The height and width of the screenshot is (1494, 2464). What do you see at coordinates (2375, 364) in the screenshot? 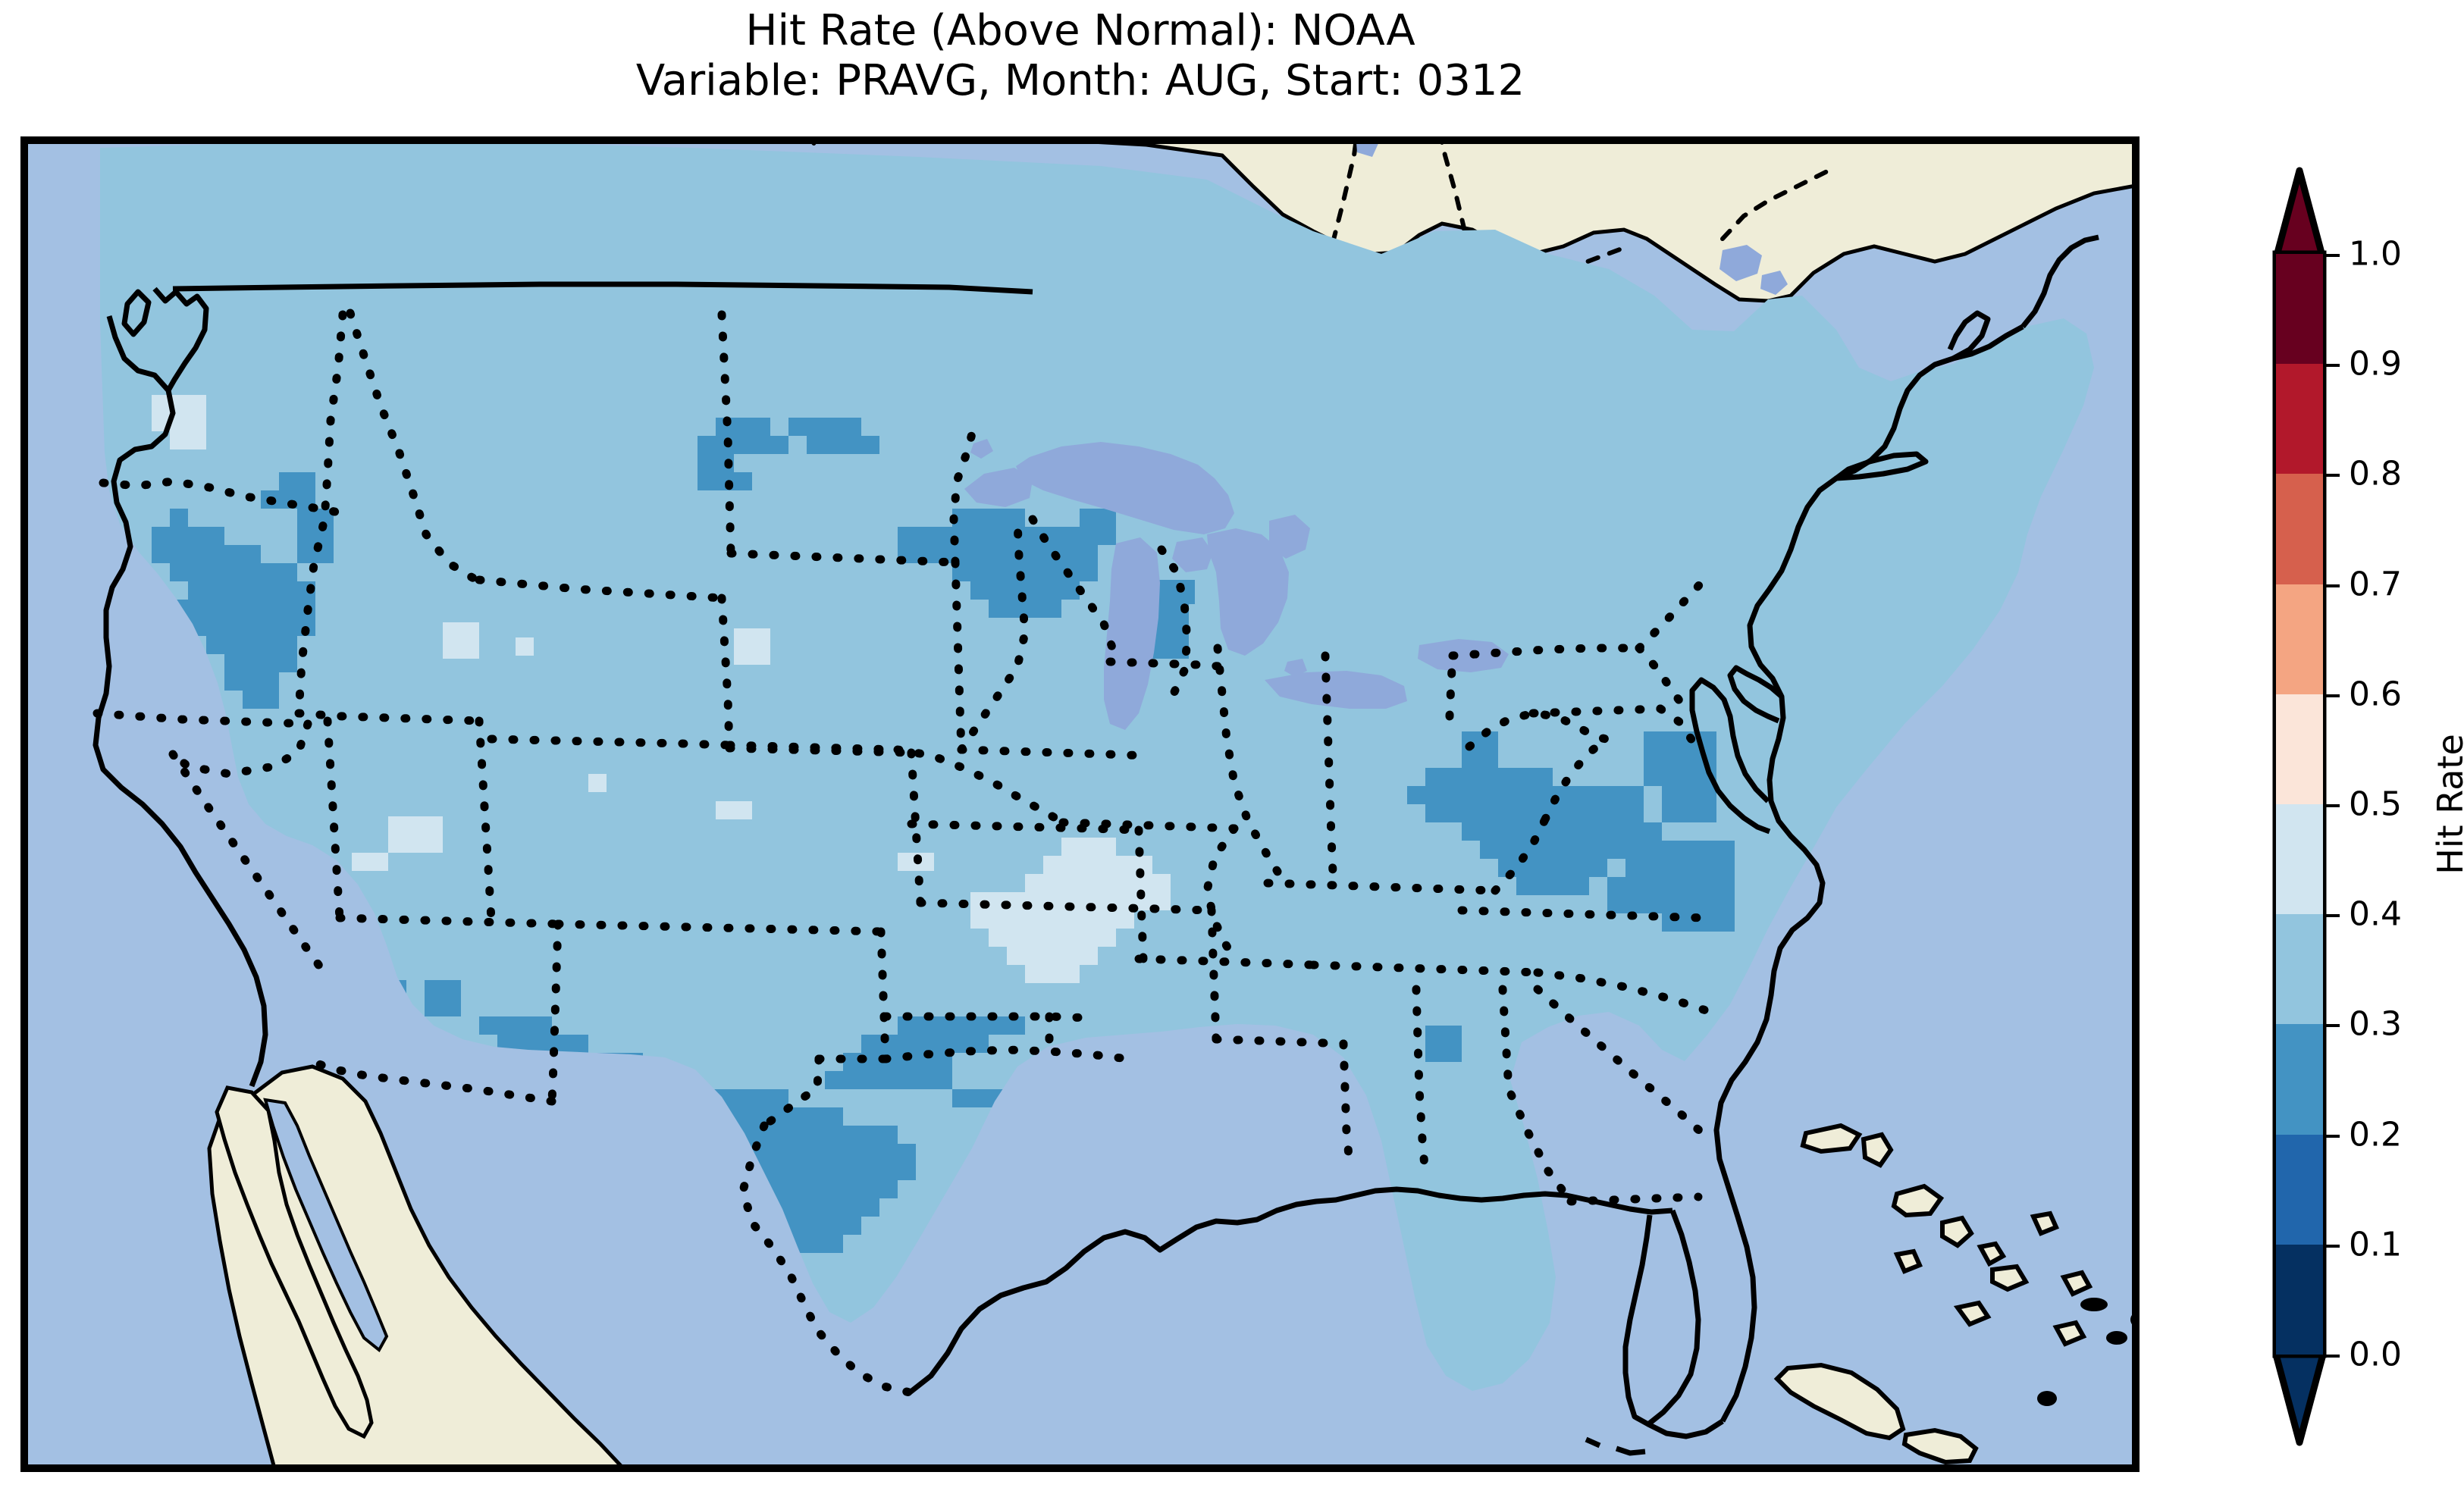
I see `colorbar-tick-label-0.9: 0.9` at bounding box center [2375, 364].